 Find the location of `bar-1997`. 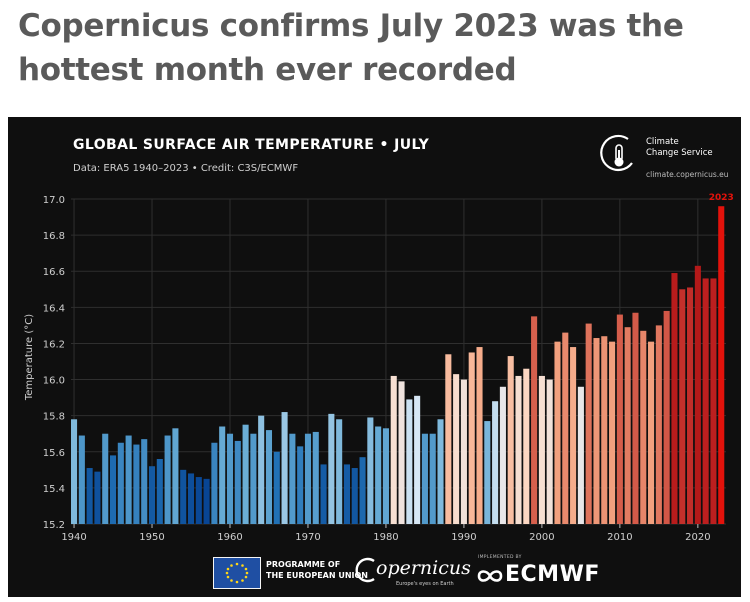

bar-1997 is located at coordinates (518, 449).